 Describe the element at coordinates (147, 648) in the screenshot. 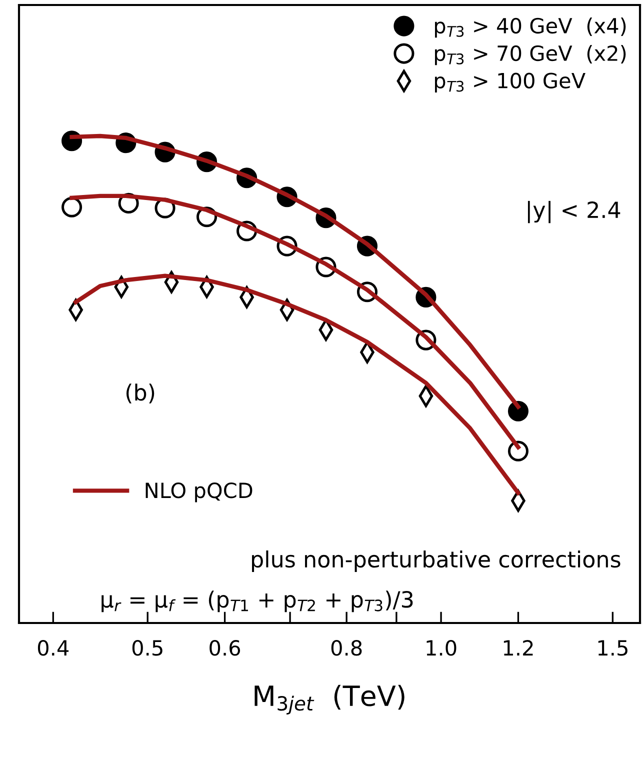

I see `x-tick-label: 0.5` at that location.